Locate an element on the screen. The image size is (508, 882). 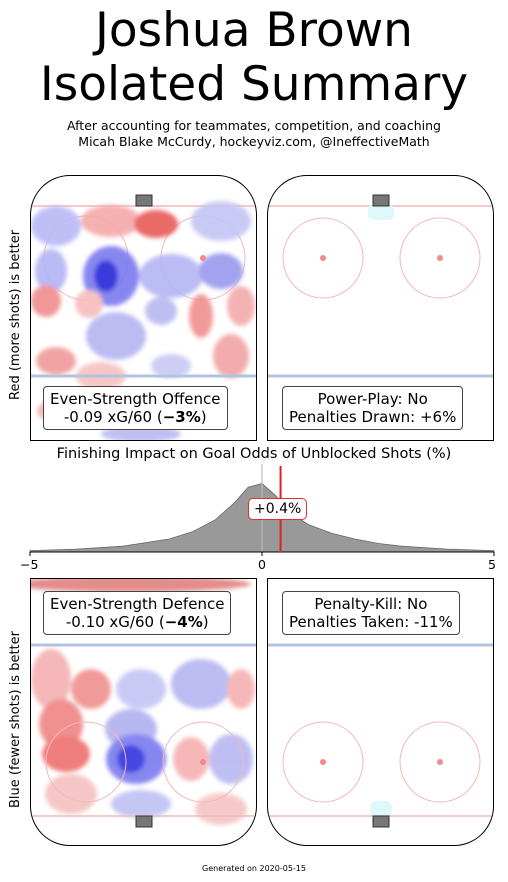
penalty-kill-box: Penalty-Kill: No Penalties Taken: -11% is located at coordinates (371, 613).